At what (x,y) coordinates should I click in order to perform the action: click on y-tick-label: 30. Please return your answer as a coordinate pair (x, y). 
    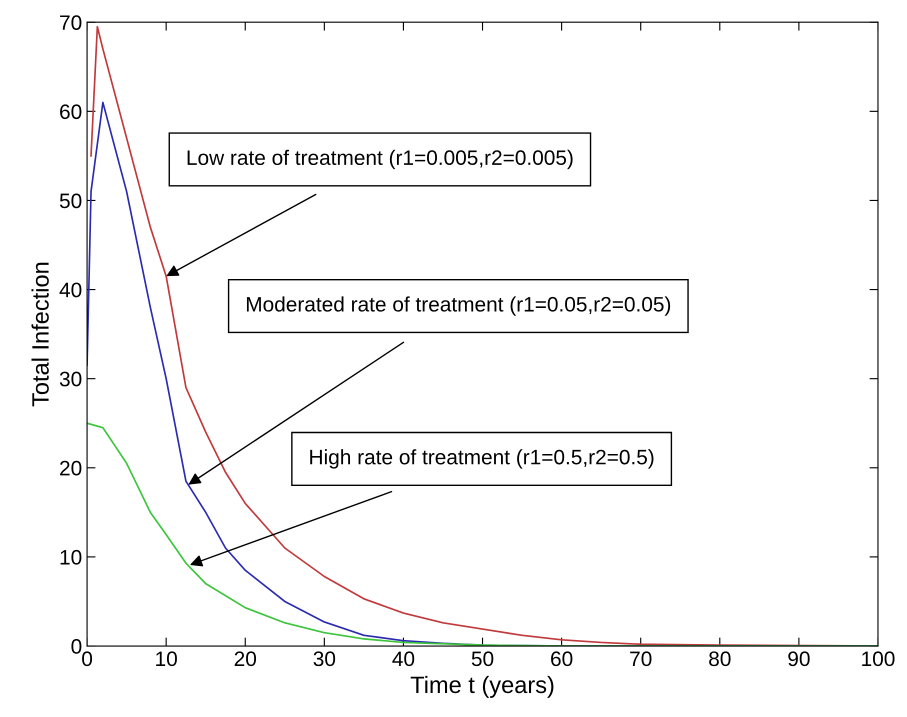
    Looking at the image, I should click on (71, 379).